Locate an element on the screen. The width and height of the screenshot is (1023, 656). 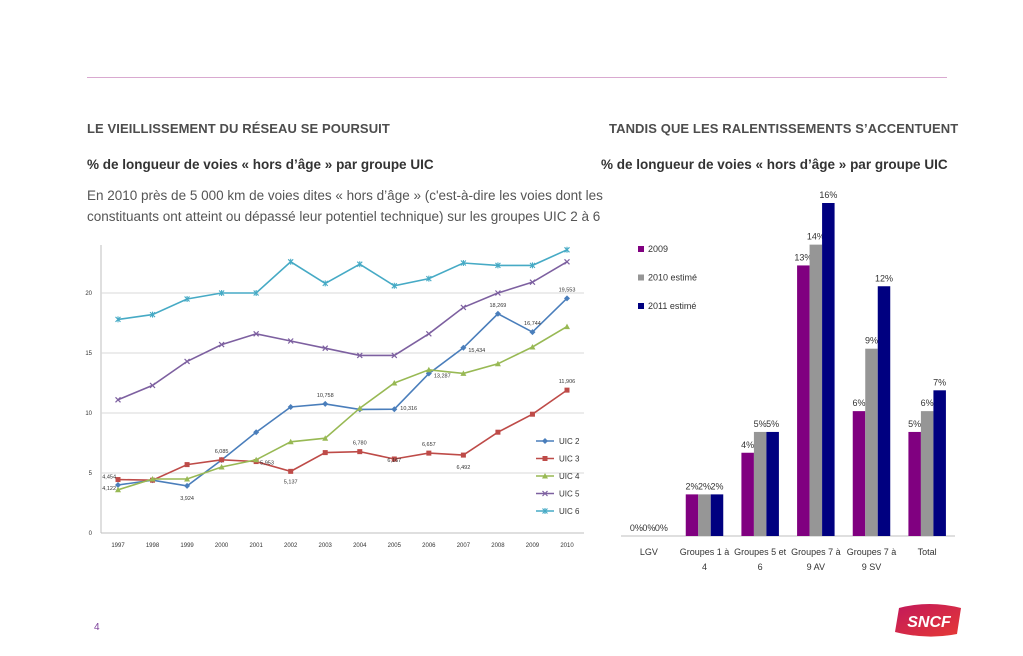
sncf-logo: SNCF is located at coordinates (928, 620).